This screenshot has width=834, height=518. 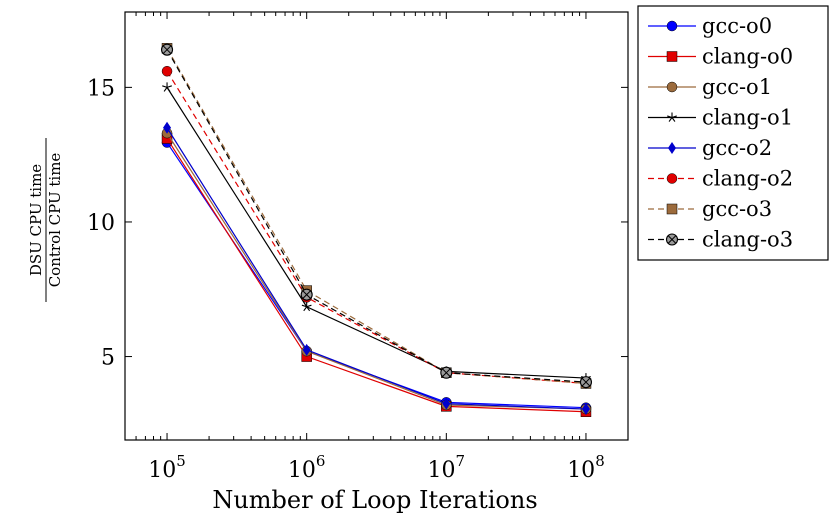 I want to click on legend-label: clang-o3, so click(x=747, y=240).